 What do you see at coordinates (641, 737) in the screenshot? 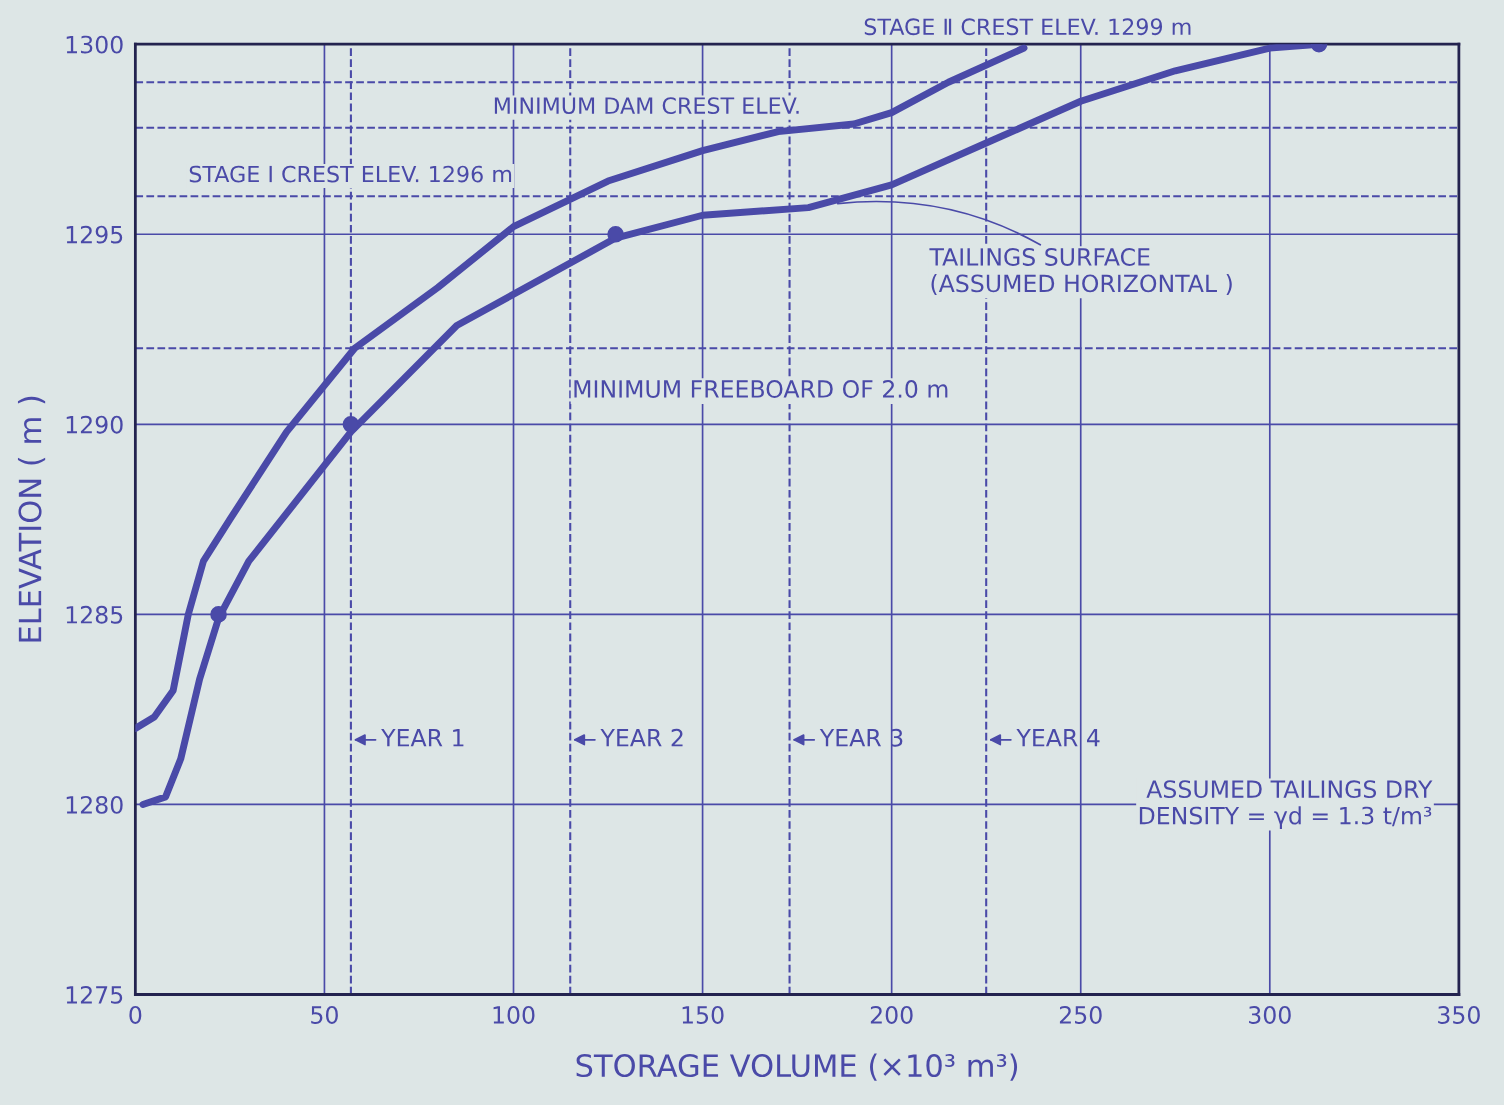
I see `ref-line-label: YEAR 2` at bounding box center [641, 737].